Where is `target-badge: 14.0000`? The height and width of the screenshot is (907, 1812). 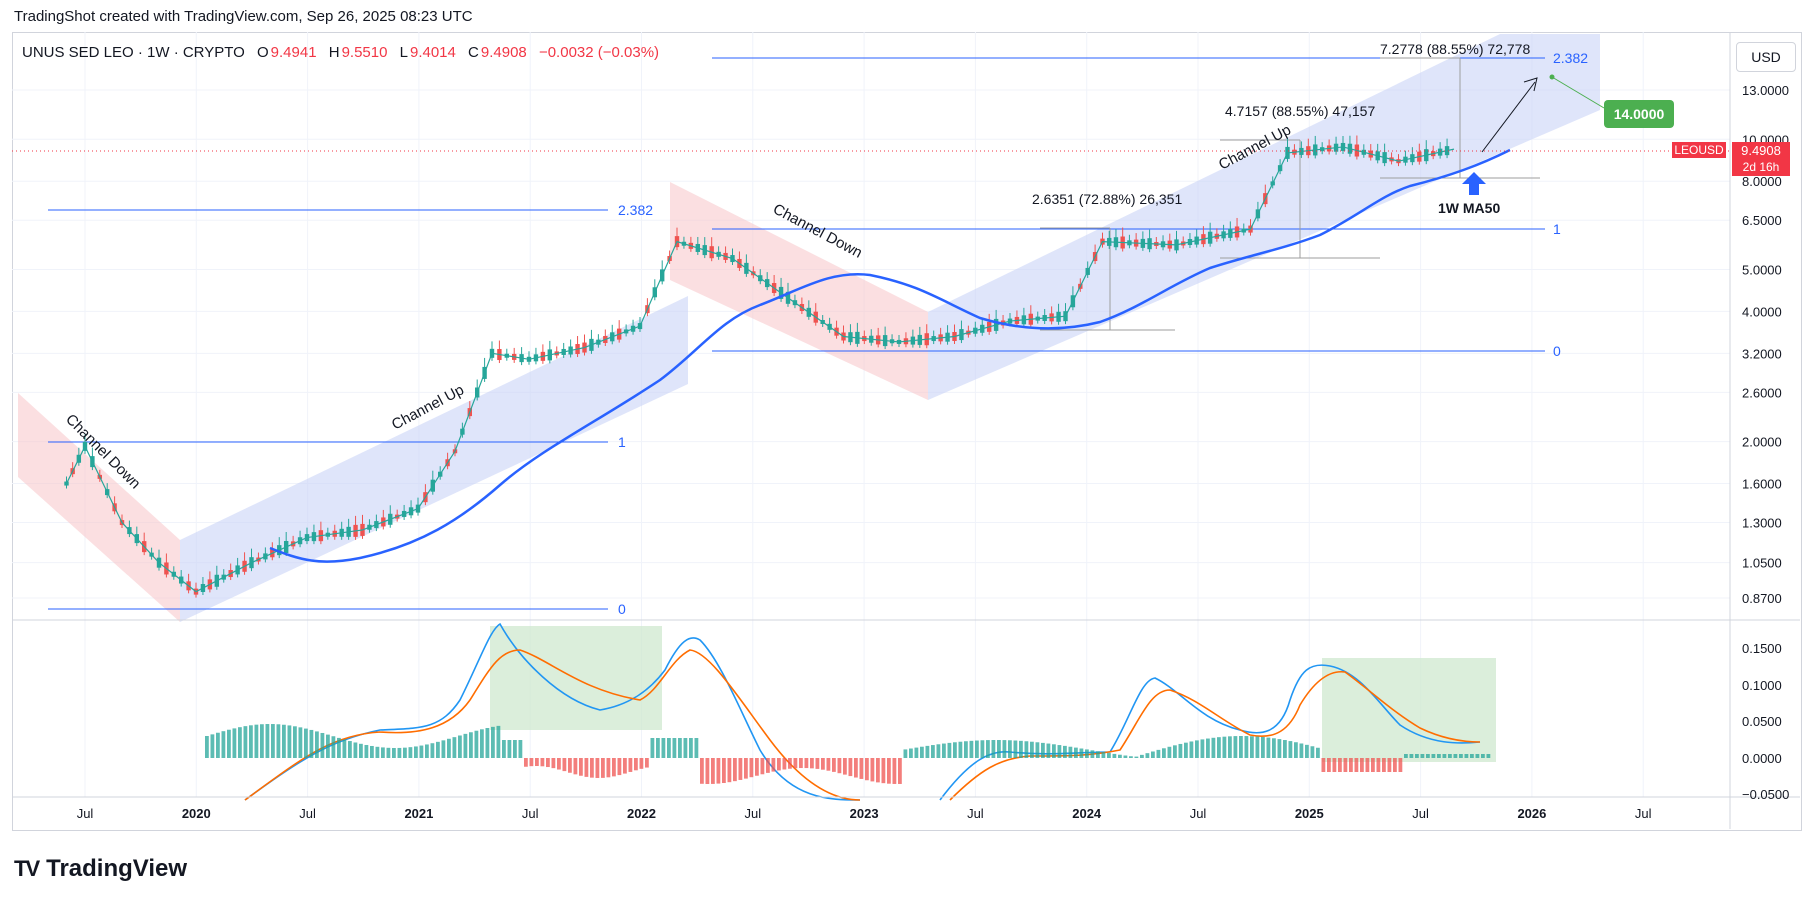 target-badge: 14.0000 is located at coordinates (1639, 114).